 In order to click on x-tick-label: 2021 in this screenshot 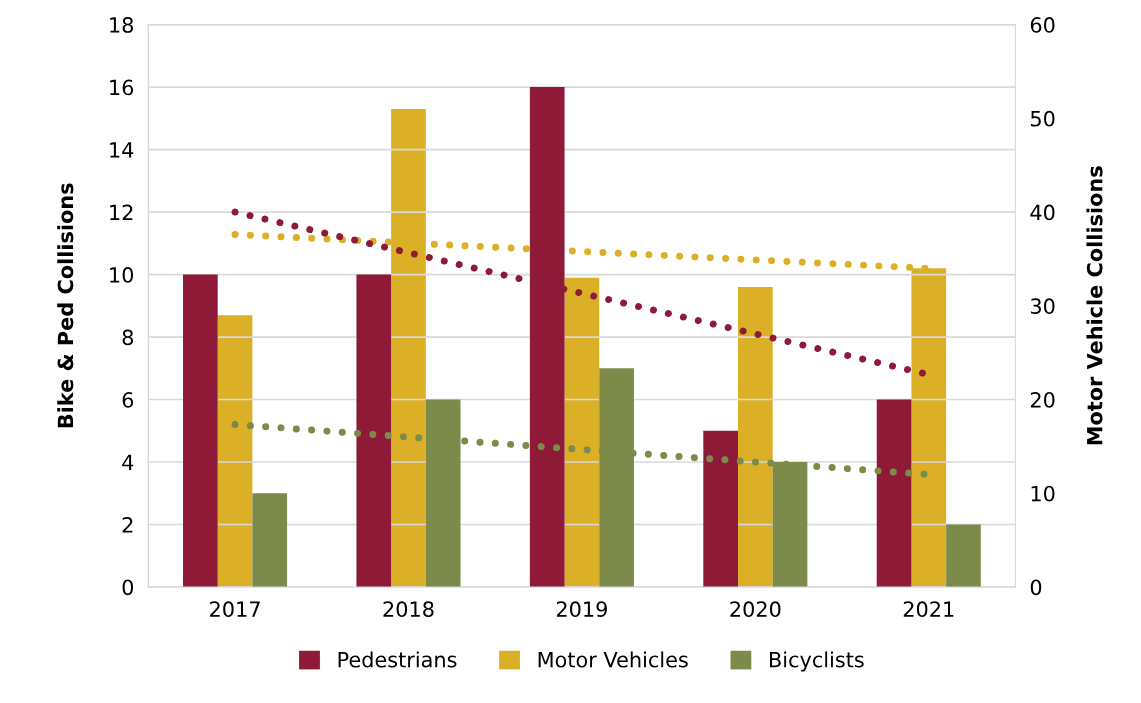, I will do `click(928, 609)`.